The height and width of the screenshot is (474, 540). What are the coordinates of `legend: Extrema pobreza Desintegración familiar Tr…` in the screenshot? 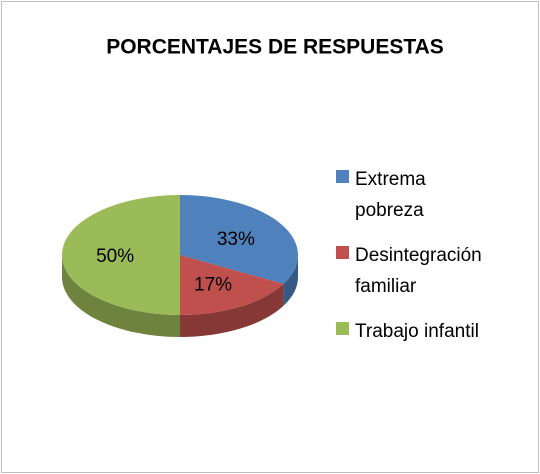 It's located at (421, 262).